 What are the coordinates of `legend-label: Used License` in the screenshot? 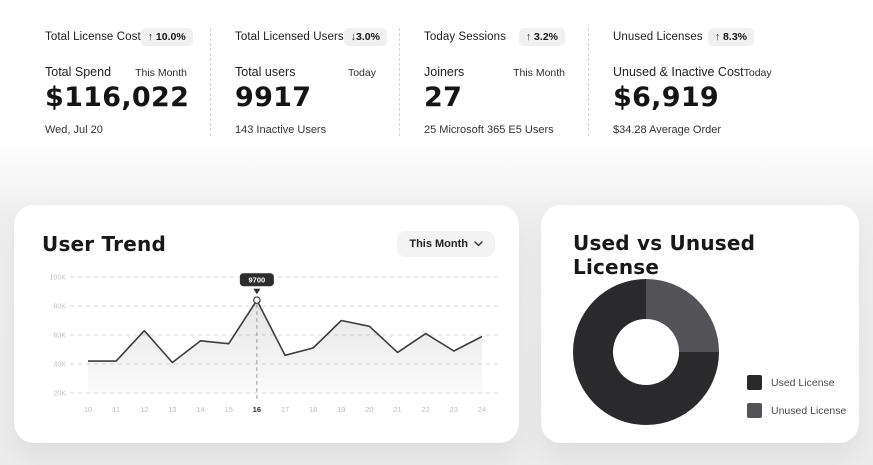 It's located at (803, 382).